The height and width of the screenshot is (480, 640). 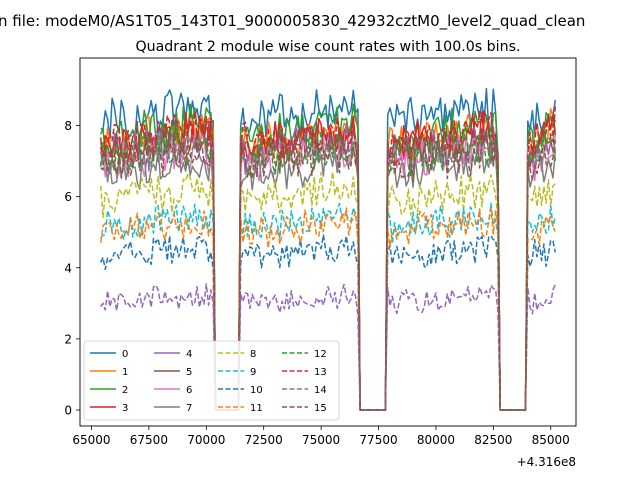 I want to click on y-tick-label: 2, so click(x=68, y=339).